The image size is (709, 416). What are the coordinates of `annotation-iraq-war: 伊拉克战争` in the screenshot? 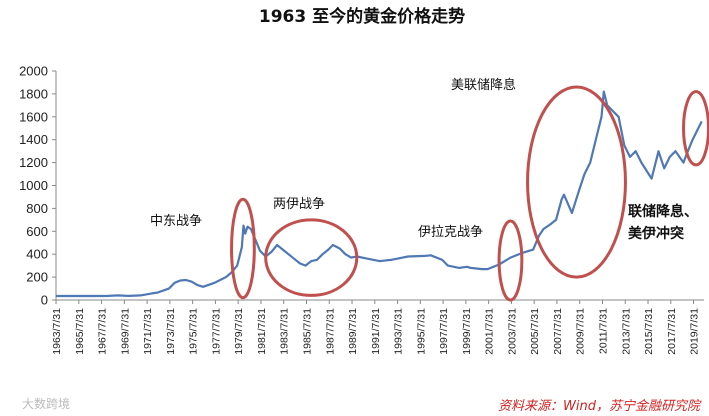 It's located at (450, 232).